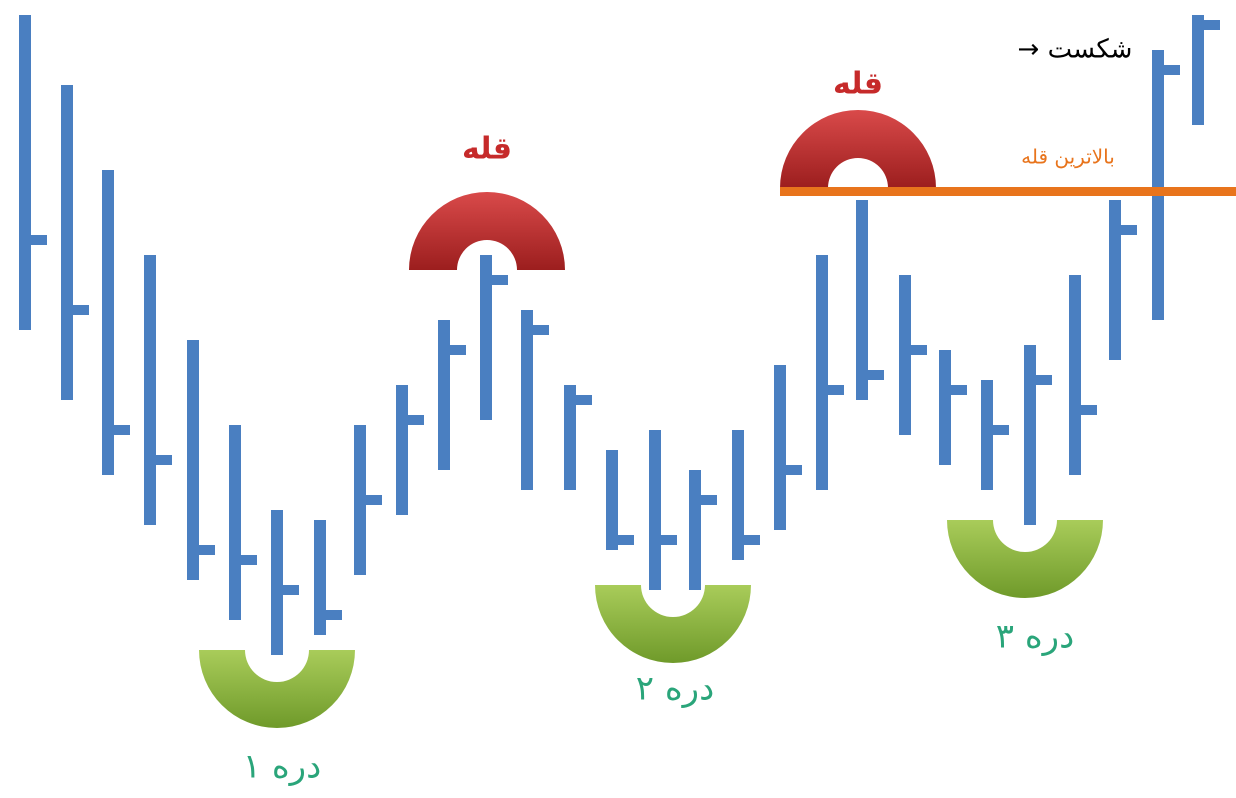 Image resolution: width=1236 pixels, height=798 pixels. What do you see at coordinates (1068, 157) in the screenshot?
I see `highest-peak-label: بالاترین قله` at bounding box center [1068, 157].